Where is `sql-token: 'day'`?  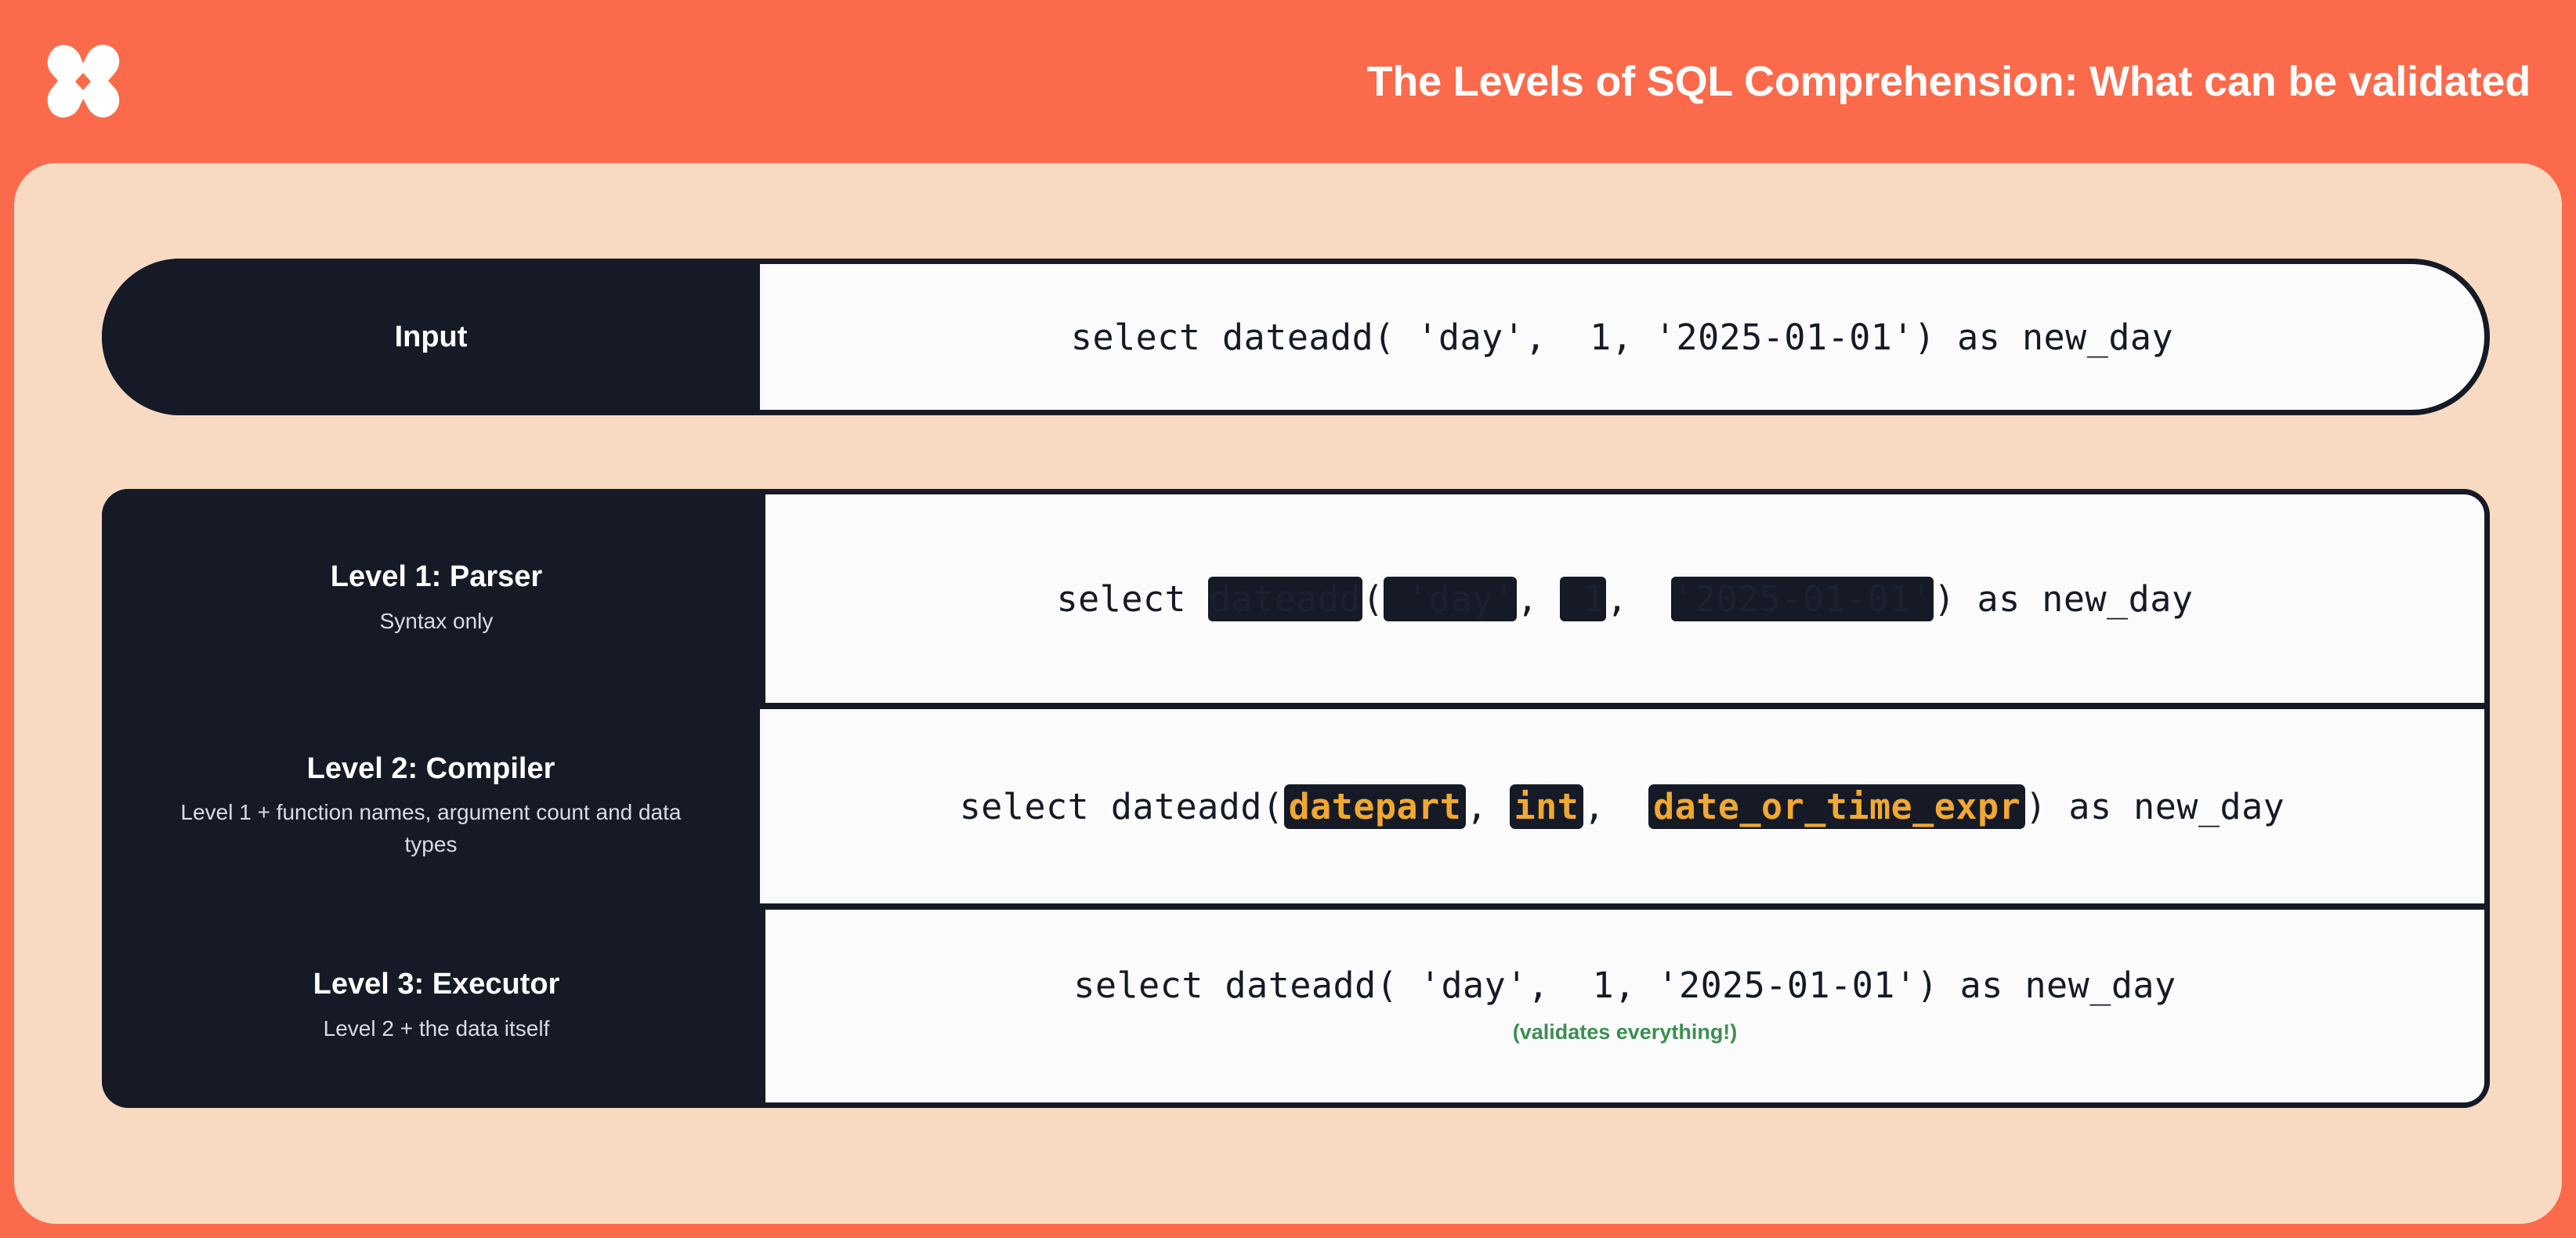 sql-token: 'day' is located at coordinates (1451, 598).